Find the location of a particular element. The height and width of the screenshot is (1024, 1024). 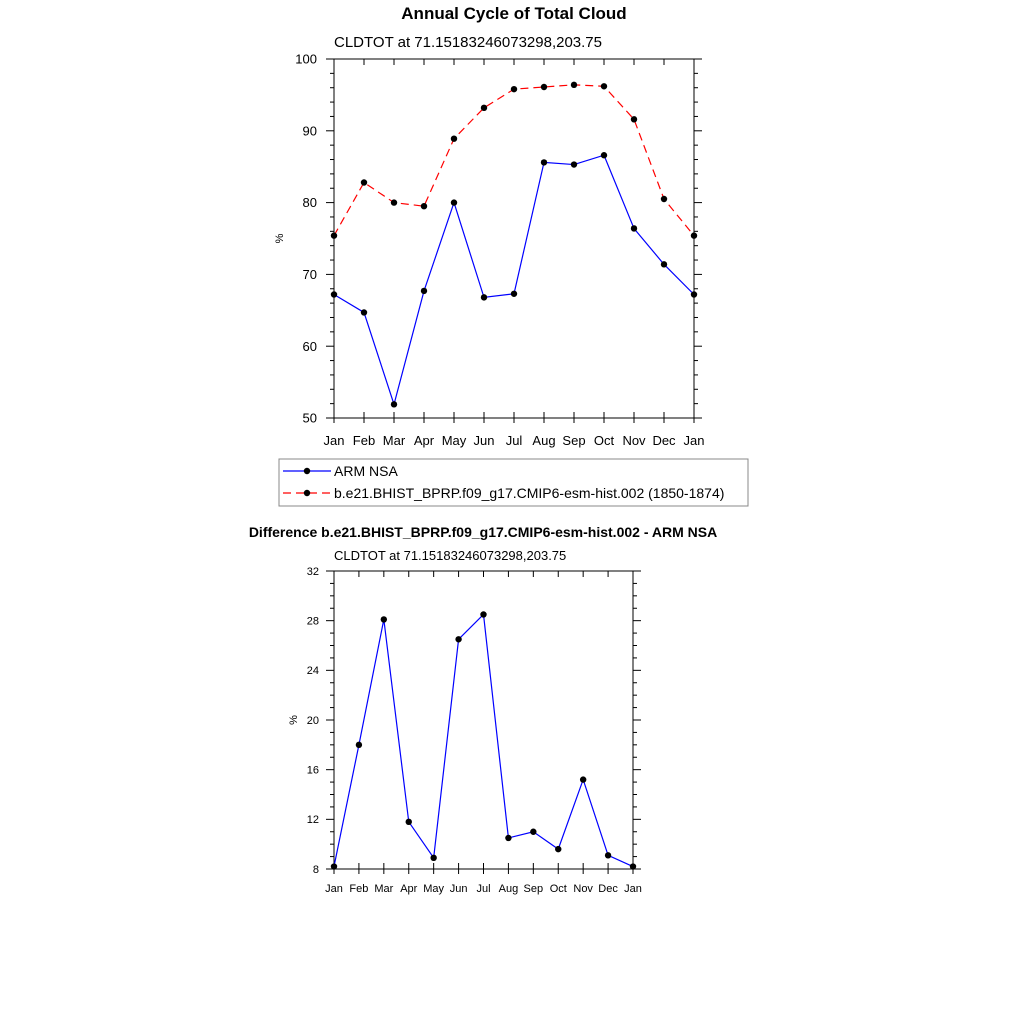

legend-entry-0: ARM NSA is located at coordinates (366, 471).